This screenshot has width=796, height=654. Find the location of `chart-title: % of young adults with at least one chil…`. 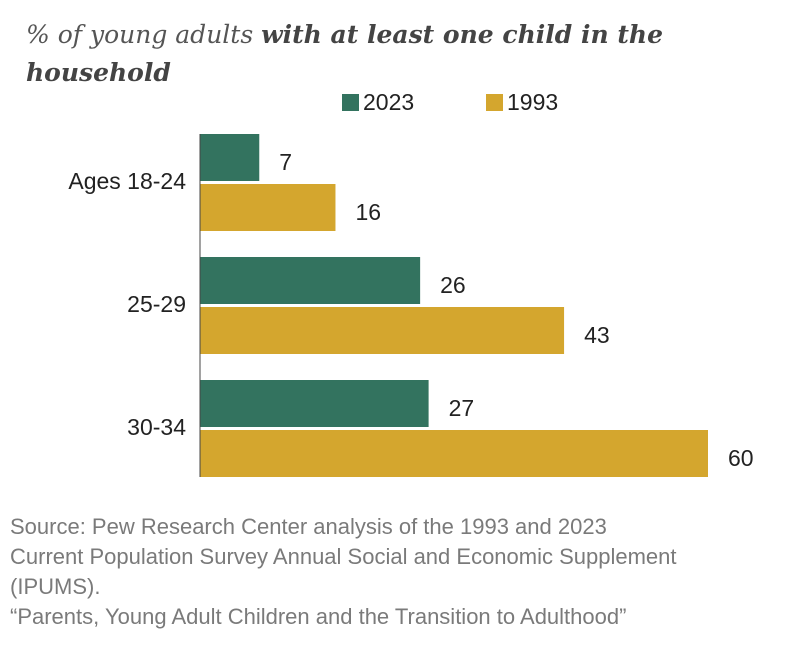

chart-title: % of young adults with at least one chil… is located at coordinates (396, 54).